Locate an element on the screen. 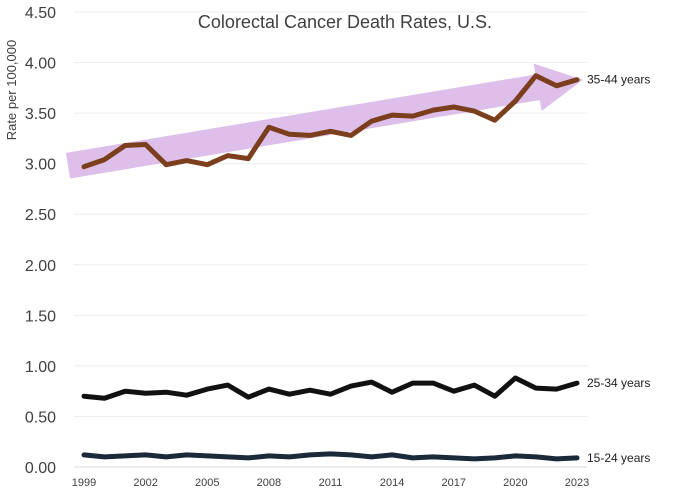 This screenshot has height=500, width=679. x-axis-ticks: 1999 2002 2005 2008 2011 2014 2017 2020 2023 is located at coordinates (330, 483).